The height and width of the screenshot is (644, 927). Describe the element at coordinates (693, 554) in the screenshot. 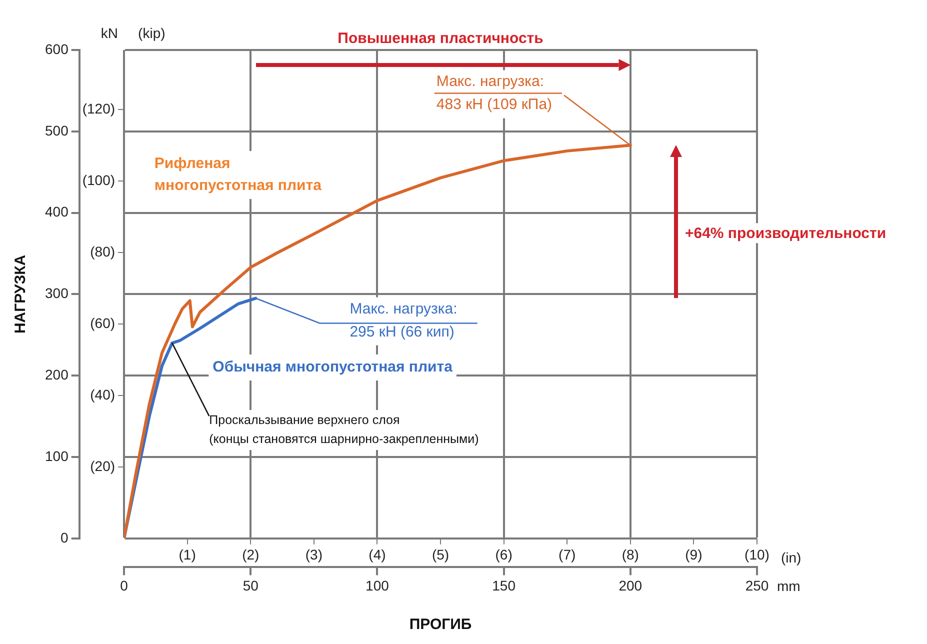

I see `x2-tick-label: (9)` at that location.